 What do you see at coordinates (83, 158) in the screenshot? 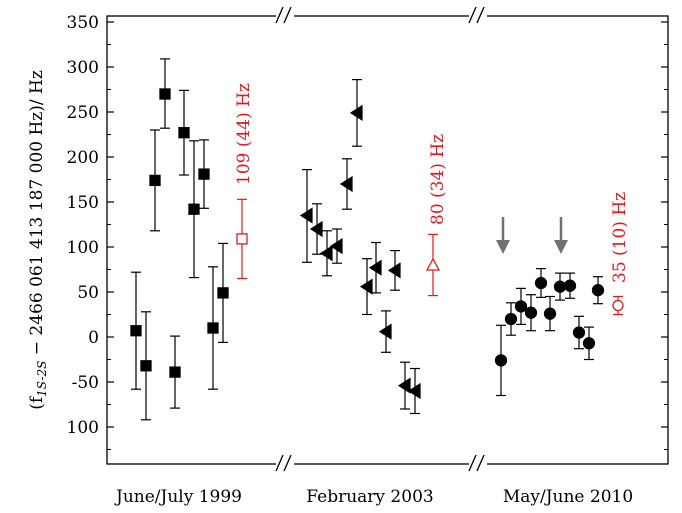
I see `y-tick-label: 200` at bounding box center [83, 158].